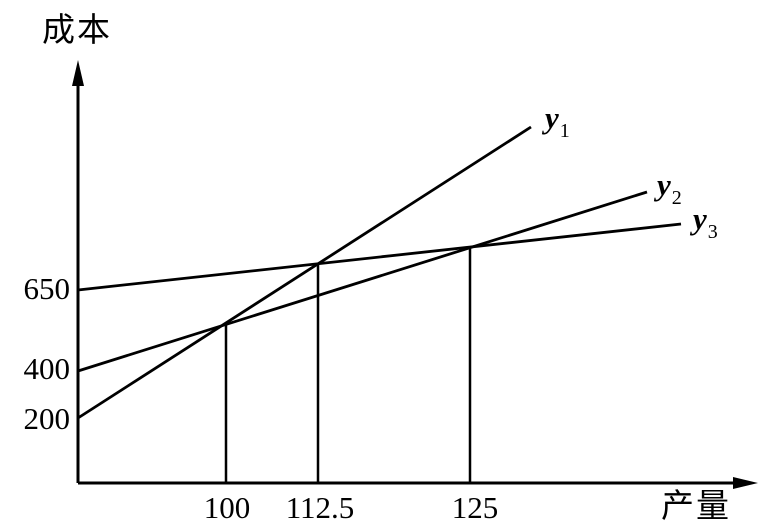 The height and width of the screenshot is (531, 776). What do you see at coordinates (379, 257) in the screenshot?
I see `series-line-y3` at bounding box center [379, 257].